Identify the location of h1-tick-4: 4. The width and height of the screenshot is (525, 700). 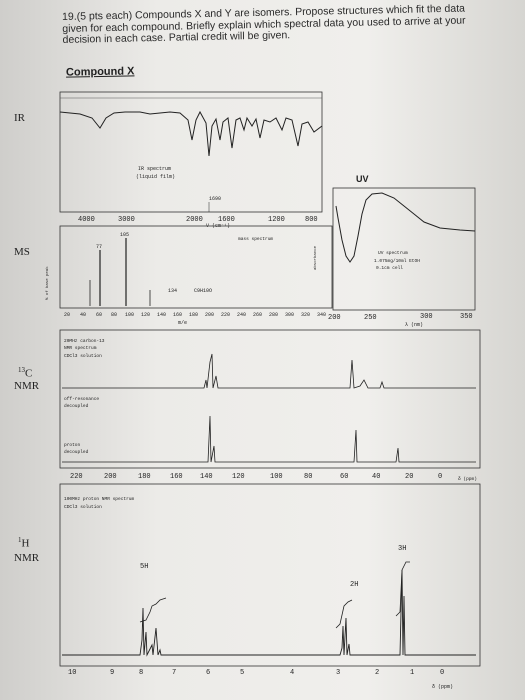
(292, 673).